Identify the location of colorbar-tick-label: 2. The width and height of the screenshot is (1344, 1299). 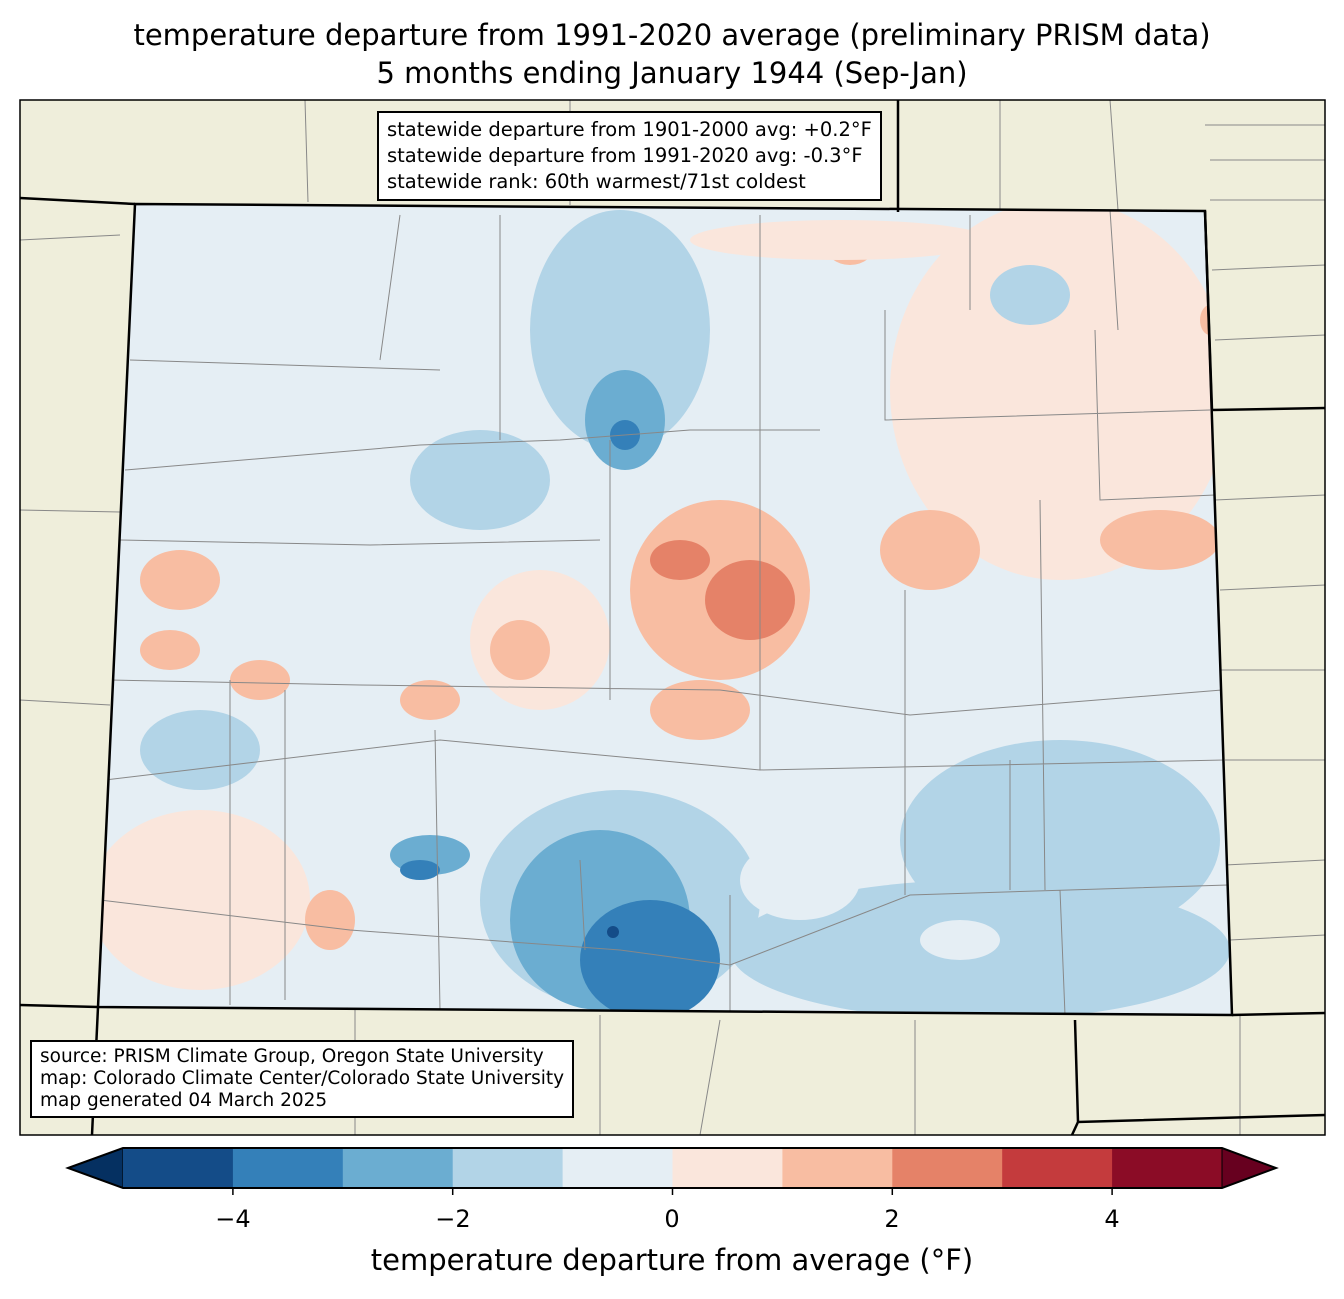
(892, 1219).